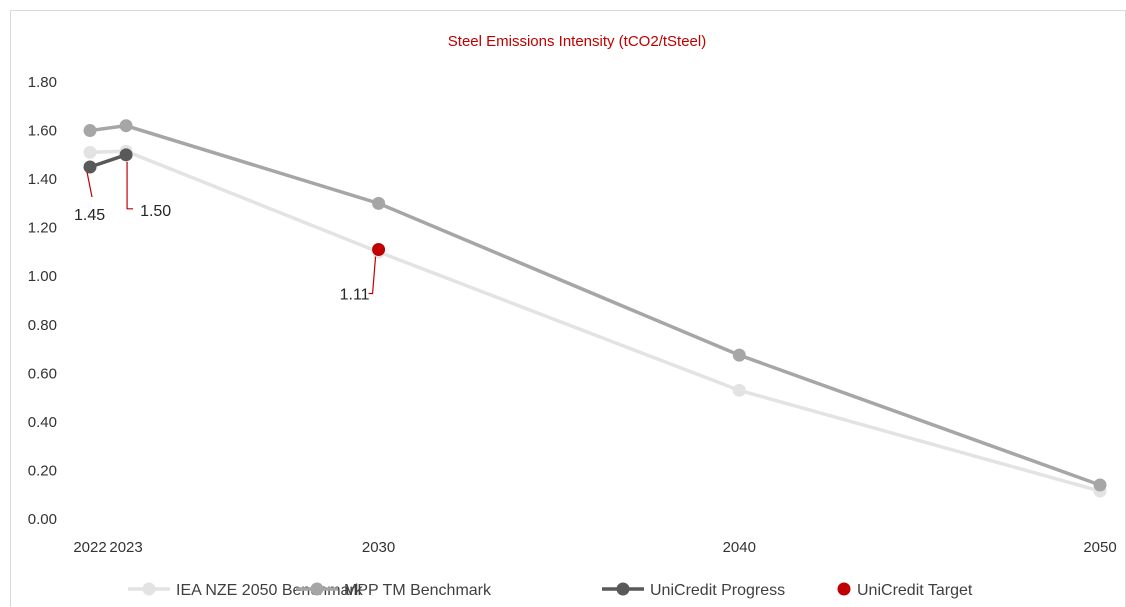 This screenshot has width=1126, height=607. Describe the element at coordinates (225, 232) in the screenshot. I see `data-label-layer: 1.45 1.50 1.11` at that location.